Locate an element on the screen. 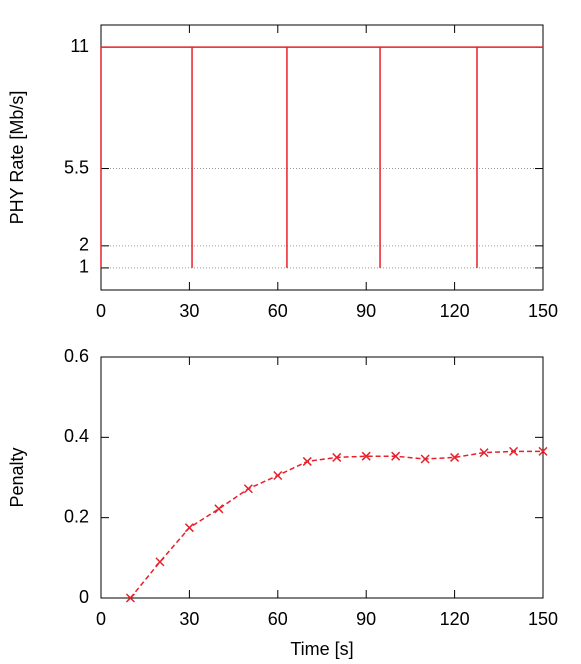 This screenshot has width=581, height=664. y-tick-label: 0.2 is located at coordinates (76, 516).